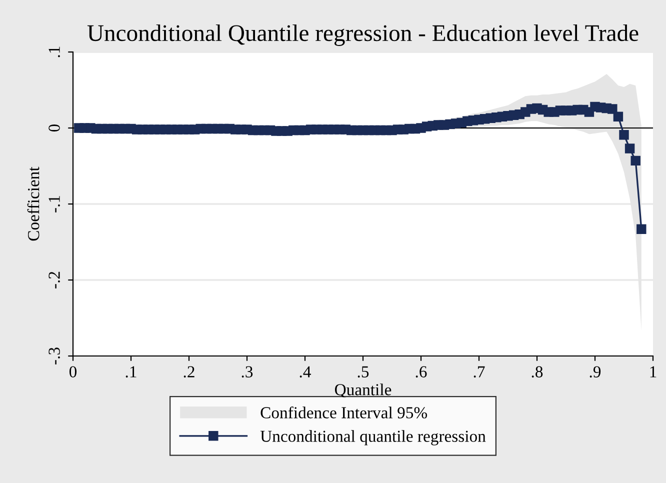 The height and width of the screenshot is (483, 666). What do you see at coordinates (595, 372) in the screenshot?
I see `x-tick-label: .9` at bounding box center [595, 372].